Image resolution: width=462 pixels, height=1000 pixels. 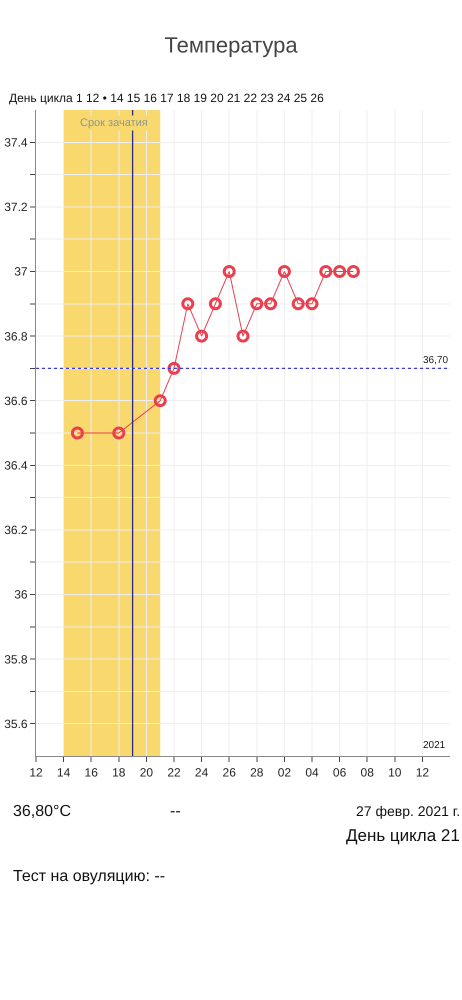 I want to click on y-tick-label: 36.8, so click(x=16, y=336).